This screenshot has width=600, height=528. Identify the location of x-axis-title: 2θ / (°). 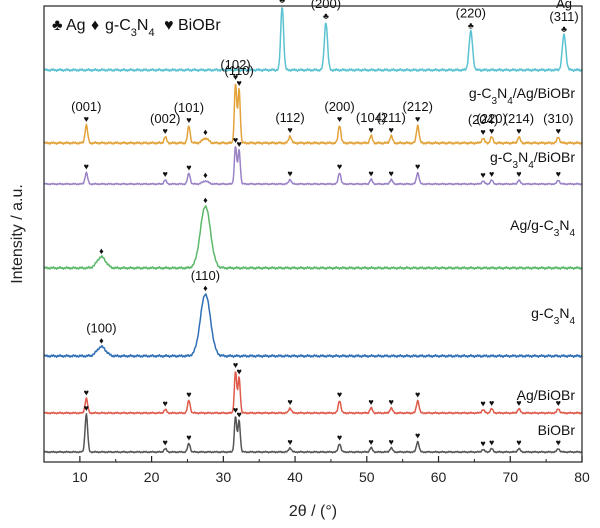
(313, 511).